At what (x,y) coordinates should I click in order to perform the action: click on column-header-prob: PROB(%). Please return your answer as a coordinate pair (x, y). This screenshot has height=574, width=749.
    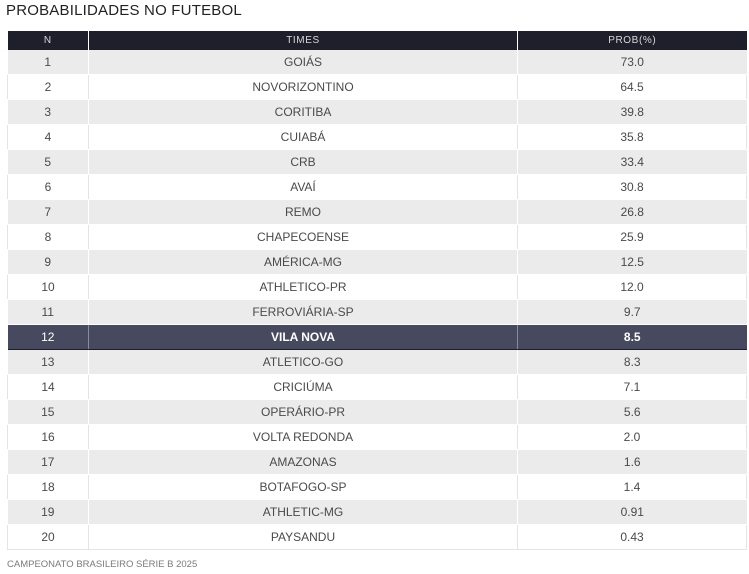
    Looking at the image, I should click on (632, 40).